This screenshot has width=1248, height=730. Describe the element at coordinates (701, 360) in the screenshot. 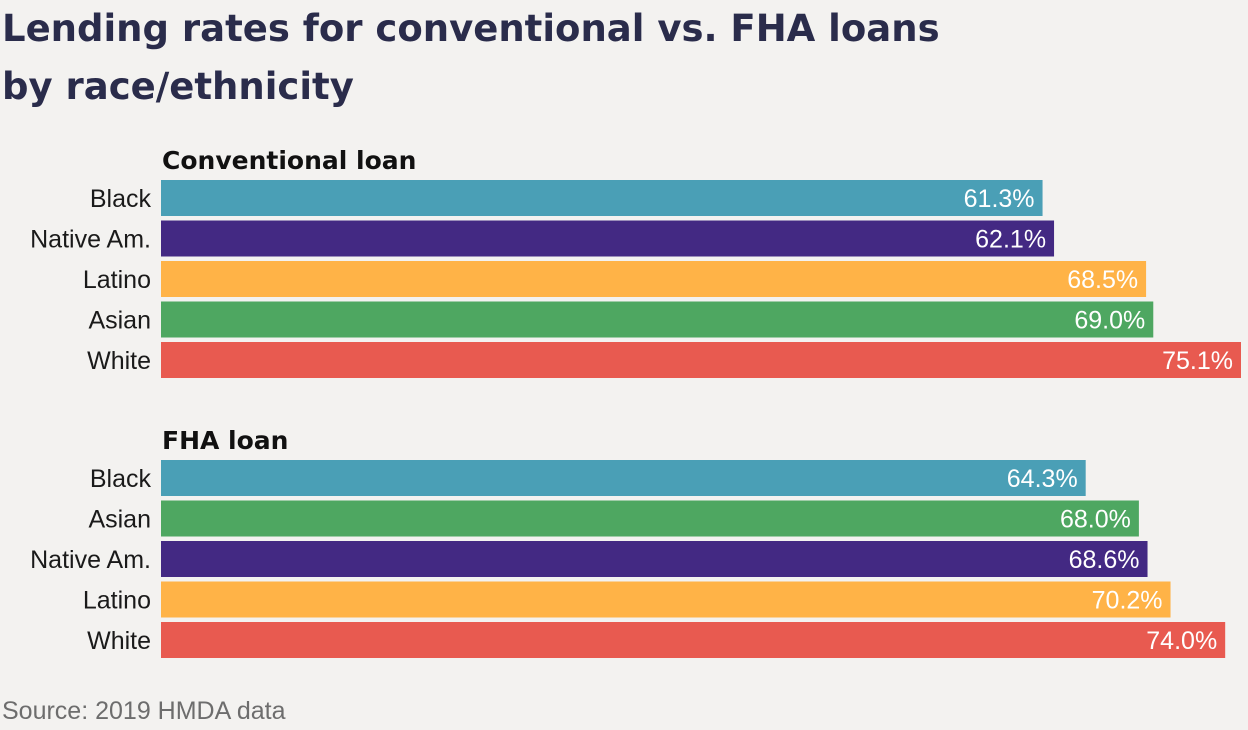

I see `conventional-bar-white` at that location.